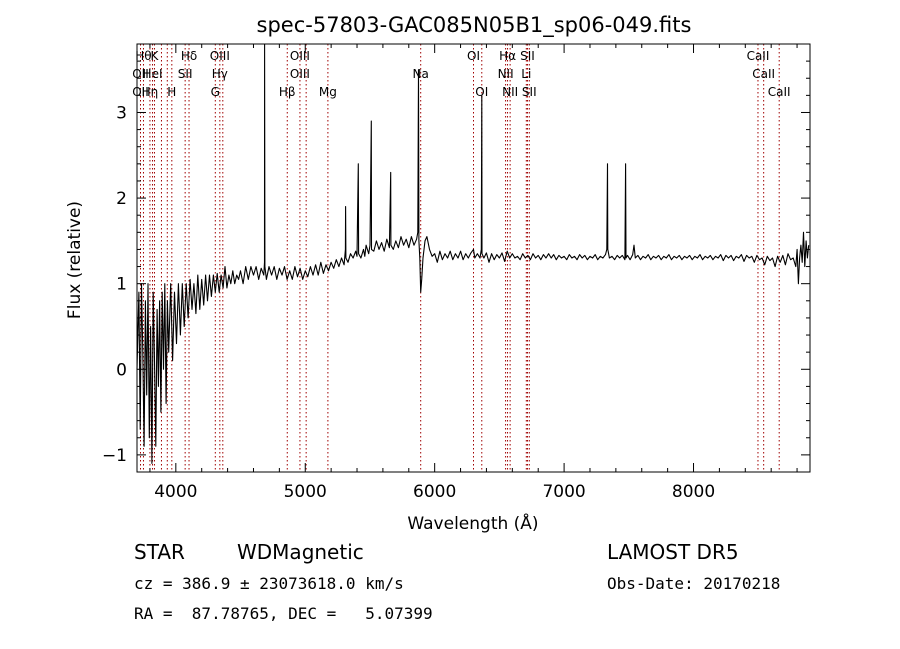 Image resolution: width=900 pixels, height=649 pixels. Describe the element at coordinates (693, 492) in the screenshot. I see `x-tick-label: 8000` at that location.